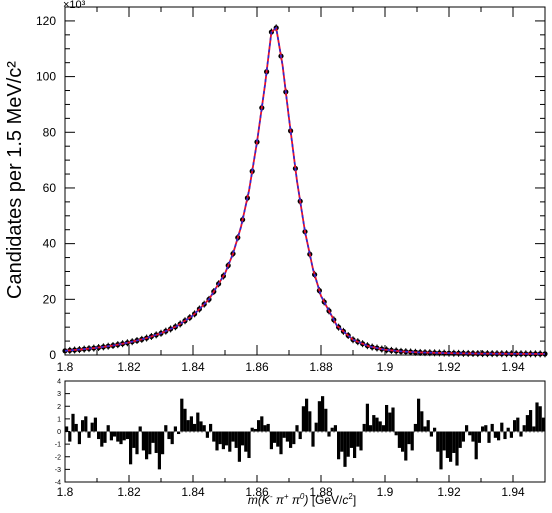 This screenshot has height=513, width=552. Describe the element at coordinates (59, 432) in the screenshot. I see `res-y-tick-label: 0` at that location.